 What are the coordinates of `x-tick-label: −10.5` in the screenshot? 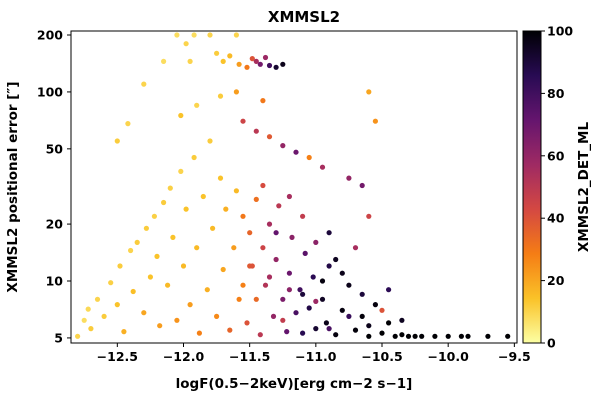 It's located at (381, 356).